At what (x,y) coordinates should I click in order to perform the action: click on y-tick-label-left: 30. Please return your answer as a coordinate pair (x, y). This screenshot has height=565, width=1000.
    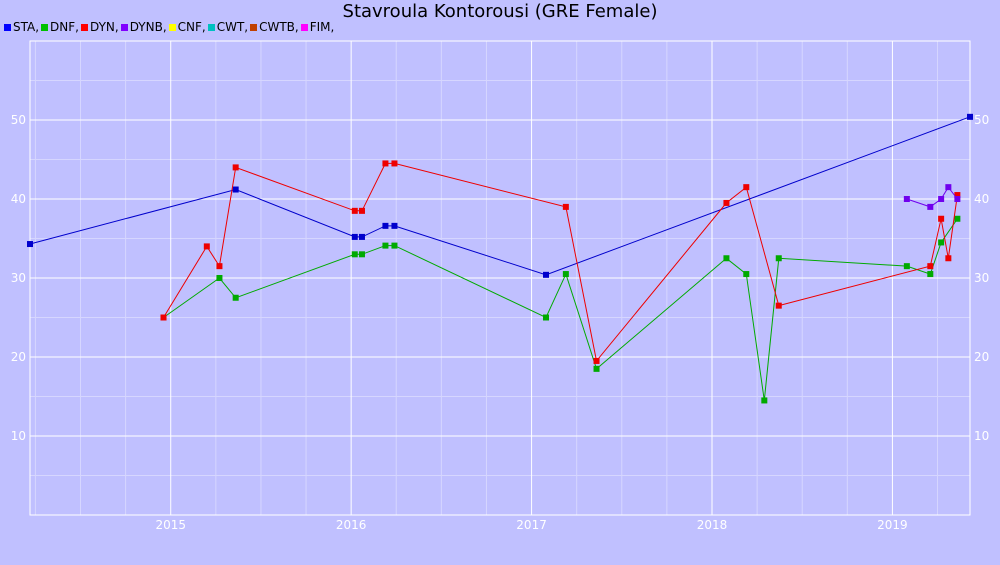
    Looking at the image, I should click on (18, 278).